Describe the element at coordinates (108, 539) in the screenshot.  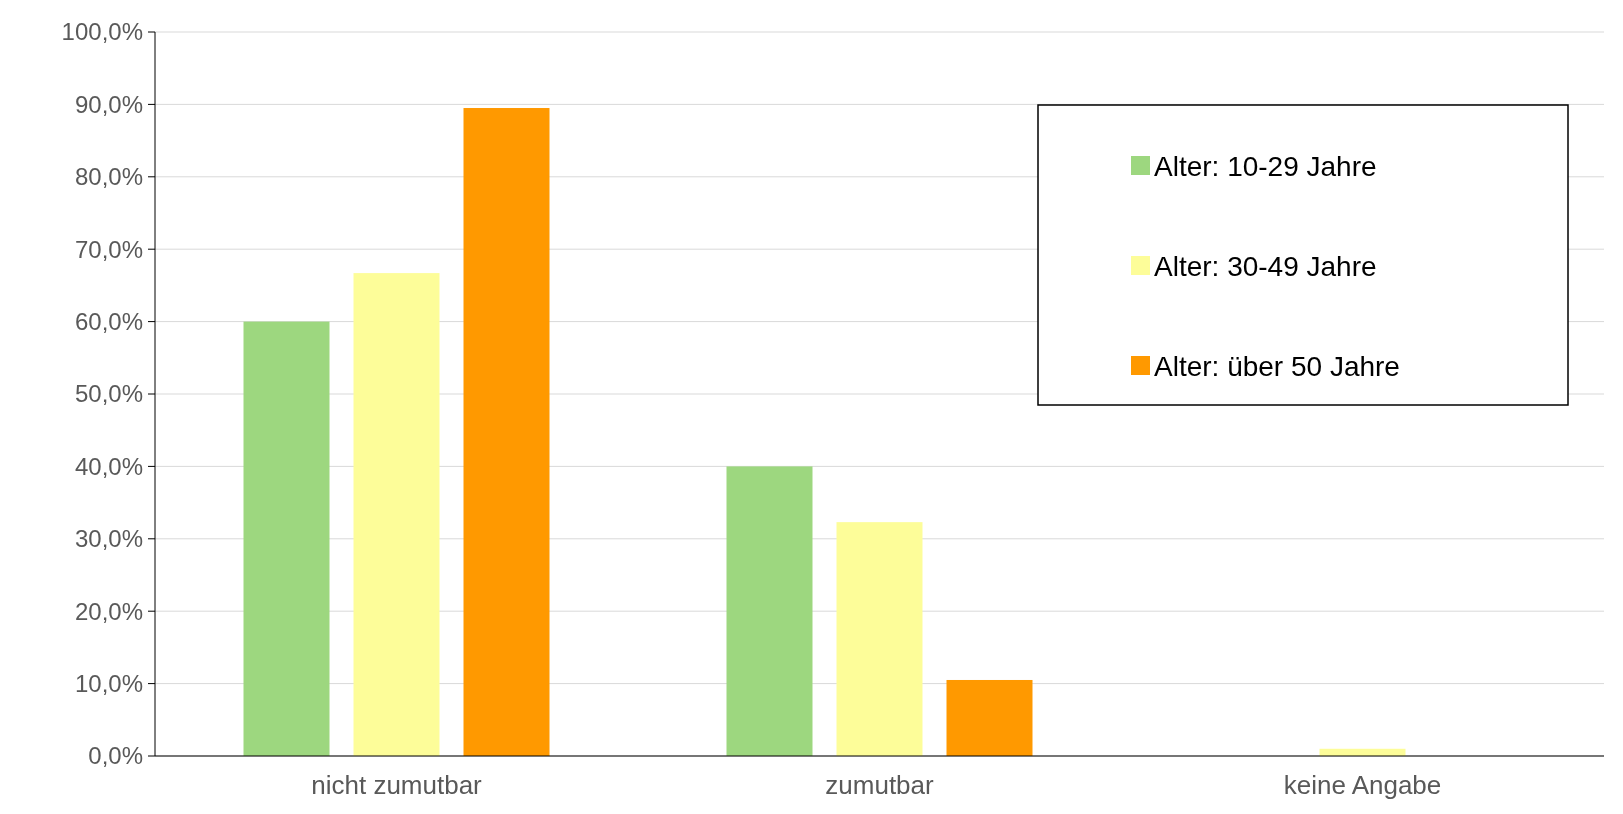
I see `y-tick-label: 30,0%` at that location.